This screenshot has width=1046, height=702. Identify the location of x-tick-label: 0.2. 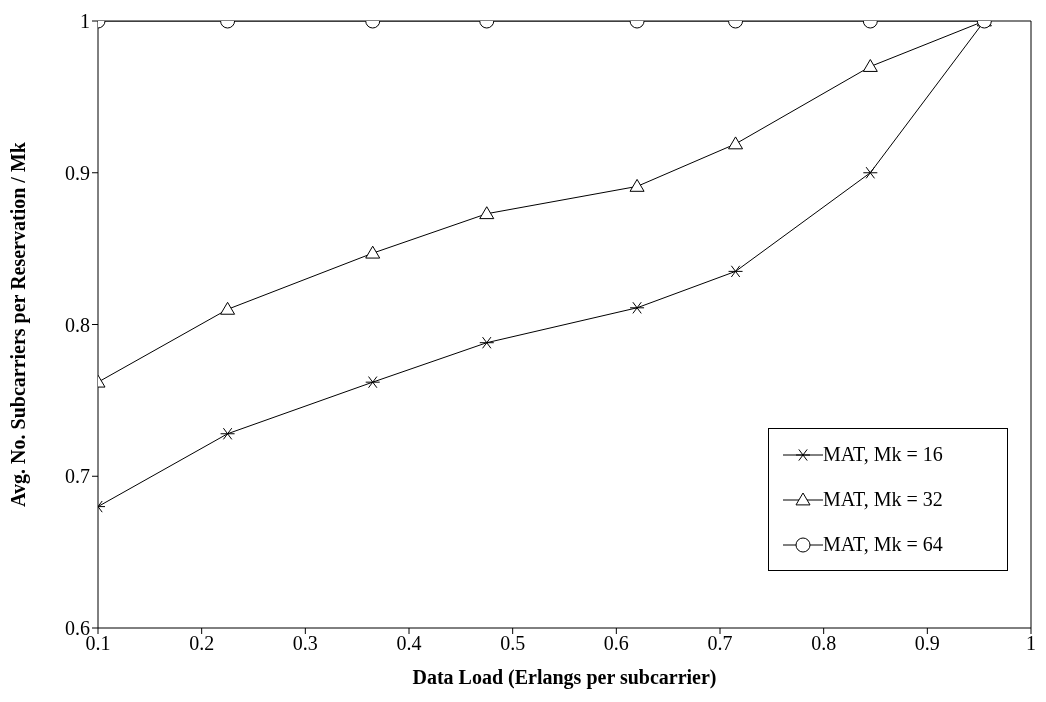
(202, 643).